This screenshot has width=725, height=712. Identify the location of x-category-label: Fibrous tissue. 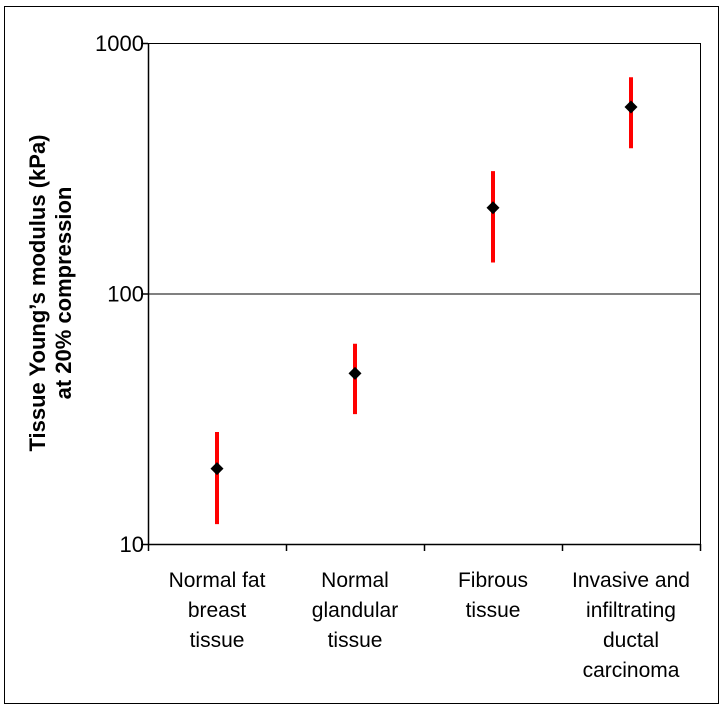
(493, 595).